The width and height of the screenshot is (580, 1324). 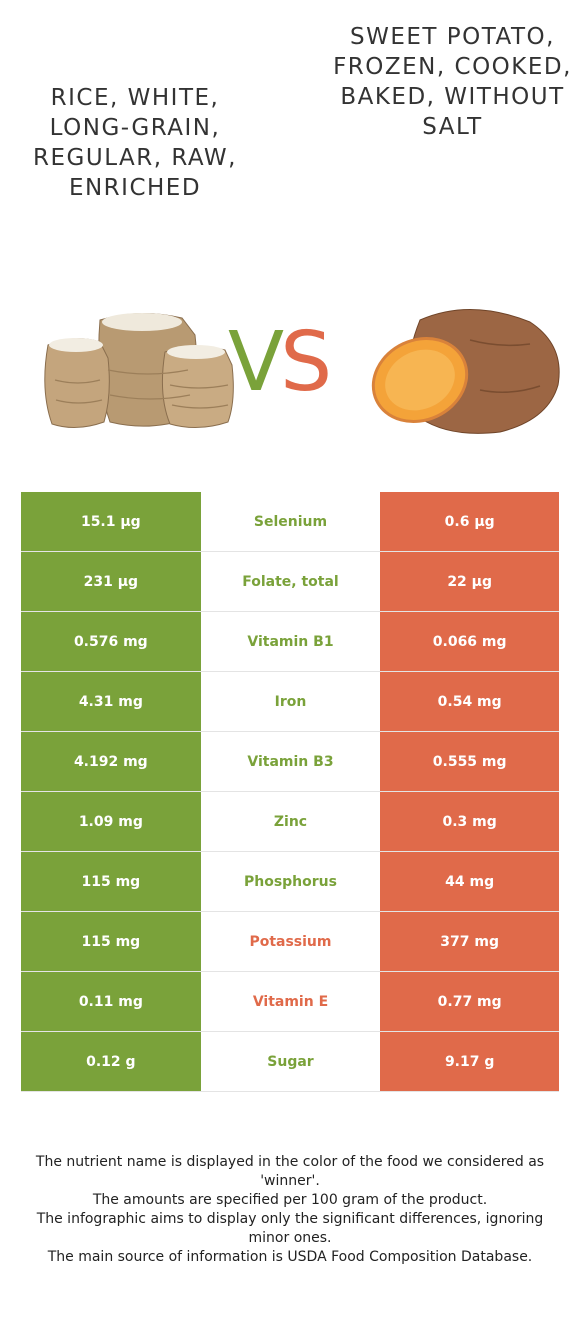 I want to click on vs-label: VS, so click(x=280, y=362).